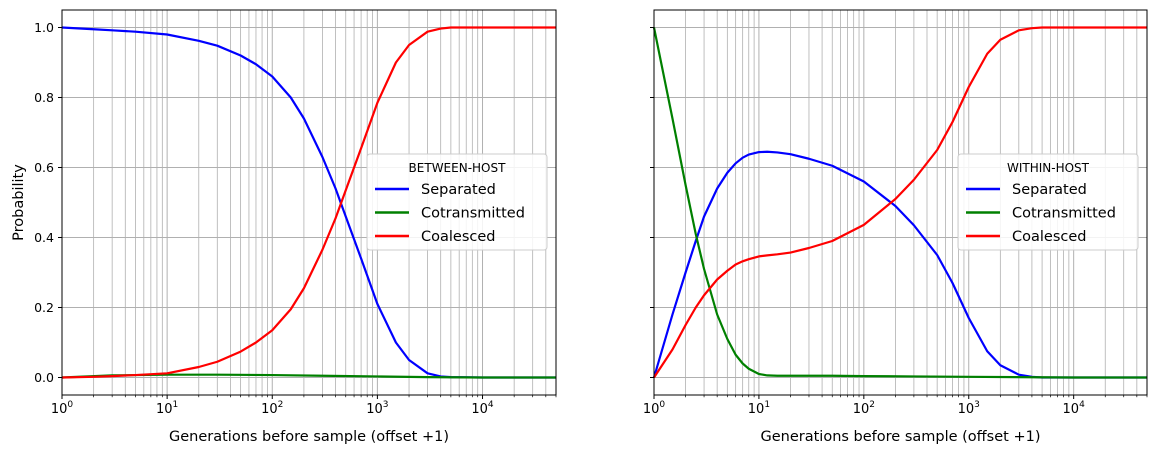  I want to click on chart-0-y-tick-label: 0.2, so click(44, 307).